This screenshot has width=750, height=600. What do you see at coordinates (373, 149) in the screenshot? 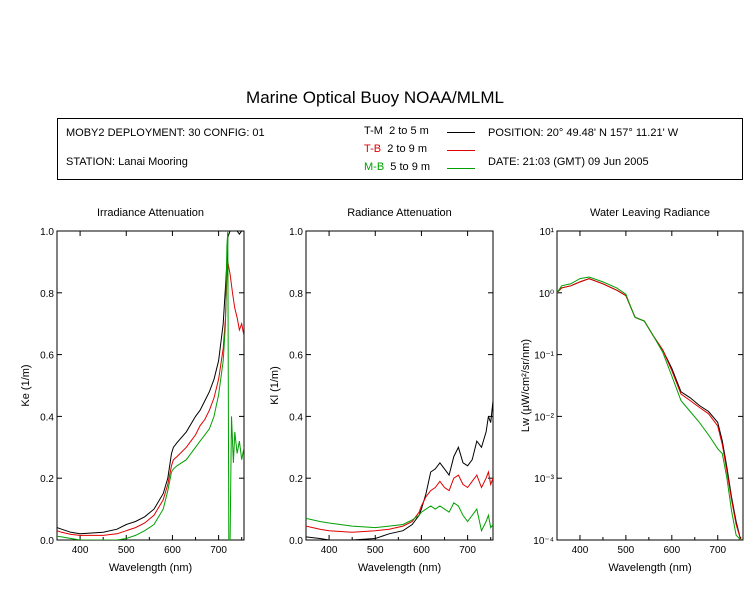
I see `legend-code: T-B` at bounding box center [373, 149].